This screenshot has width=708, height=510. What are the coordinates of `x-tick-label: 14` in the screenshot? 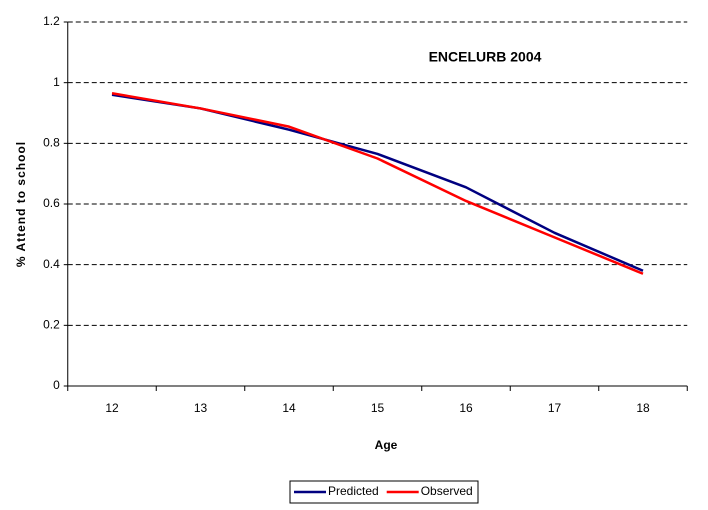 It's located at (289, 408).